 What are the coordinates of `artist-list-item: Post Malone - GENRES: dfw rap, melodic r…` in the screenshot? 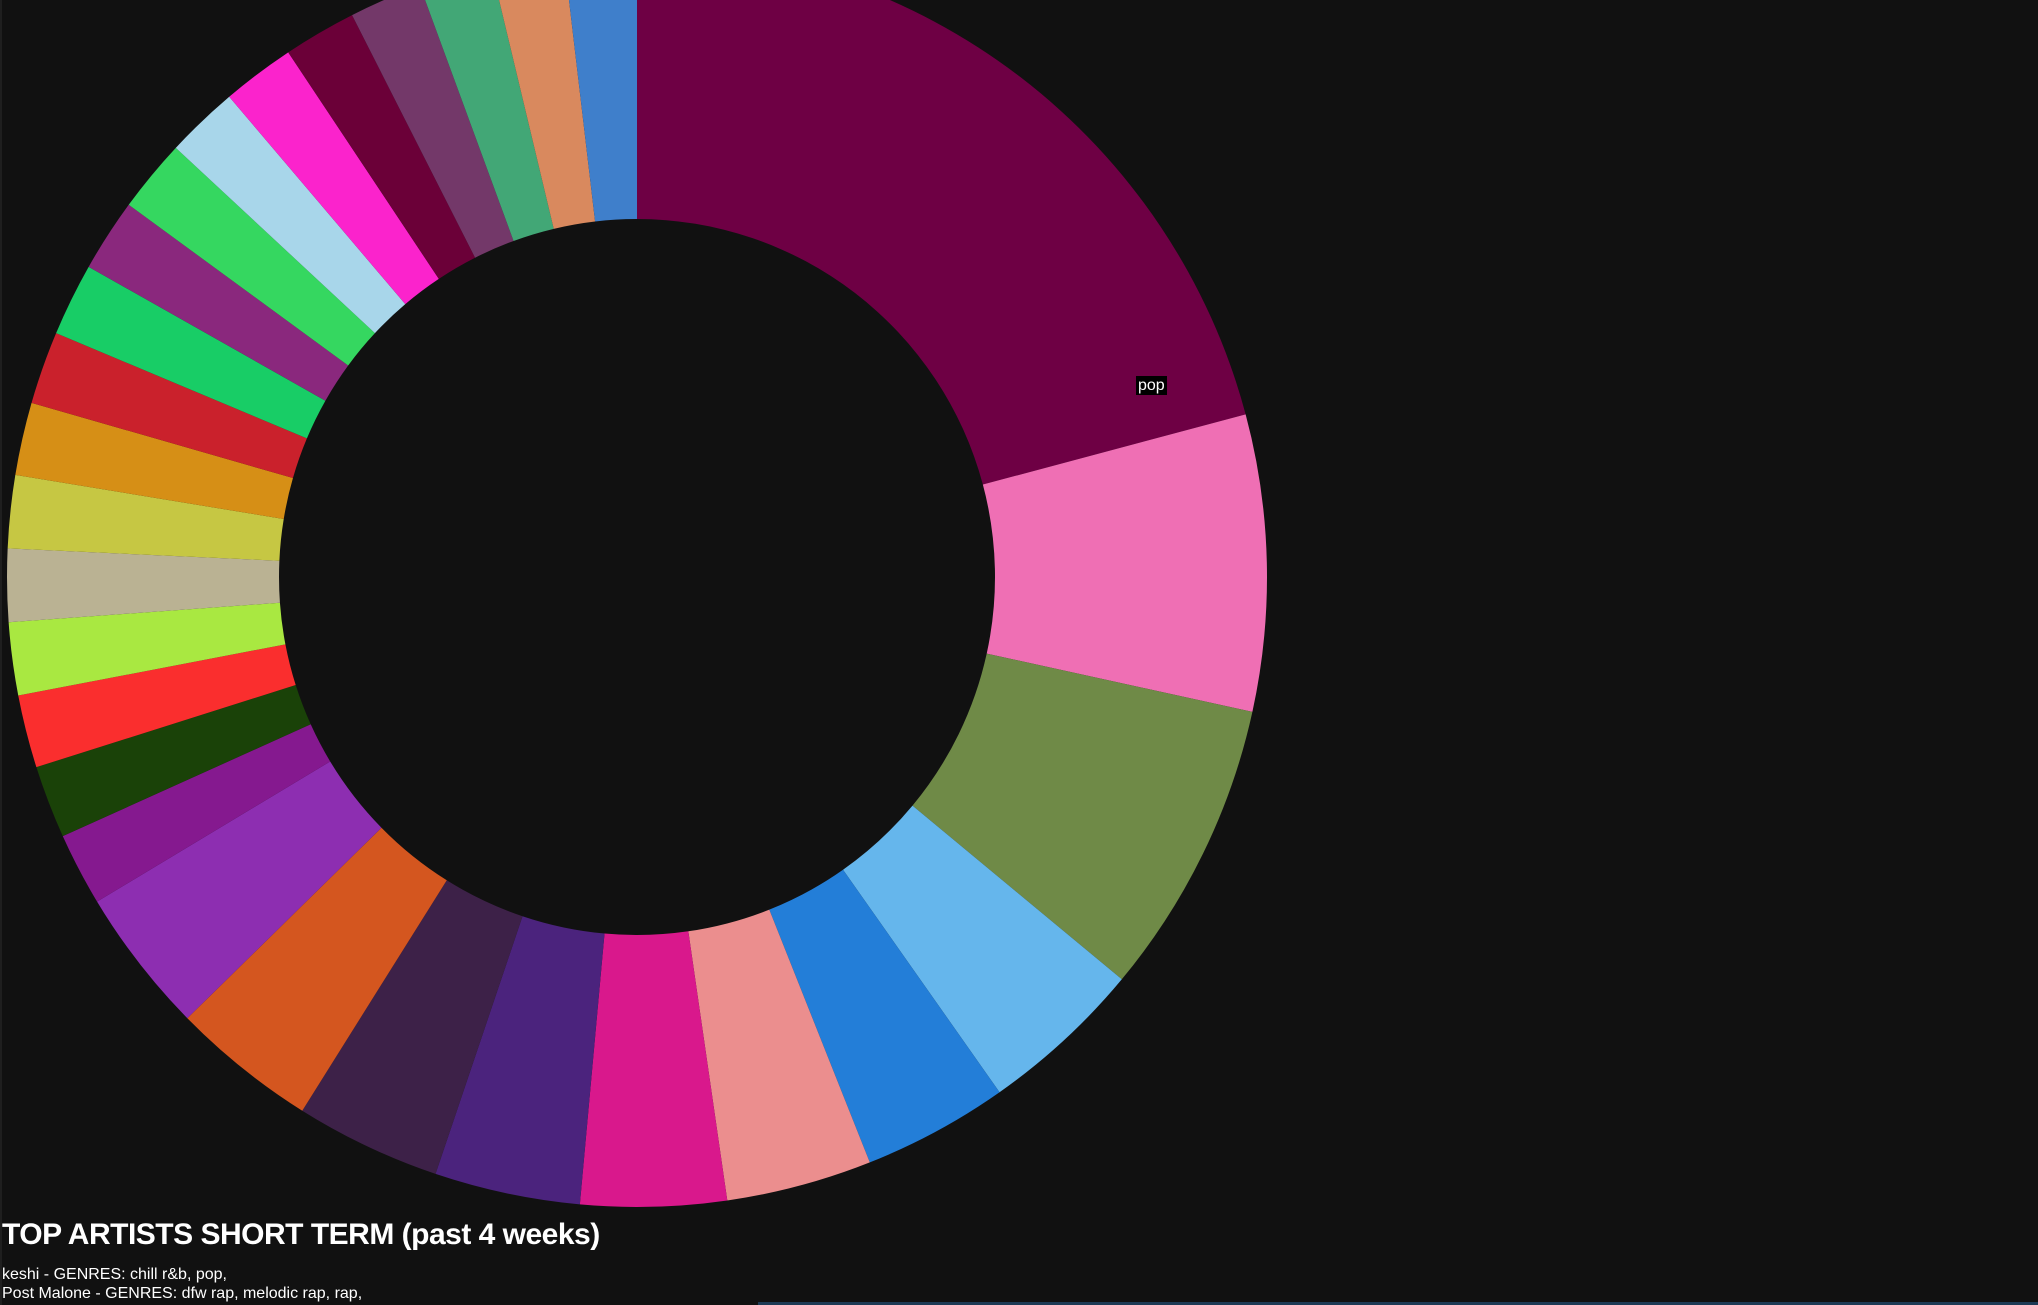 It's located at (182, 1293).